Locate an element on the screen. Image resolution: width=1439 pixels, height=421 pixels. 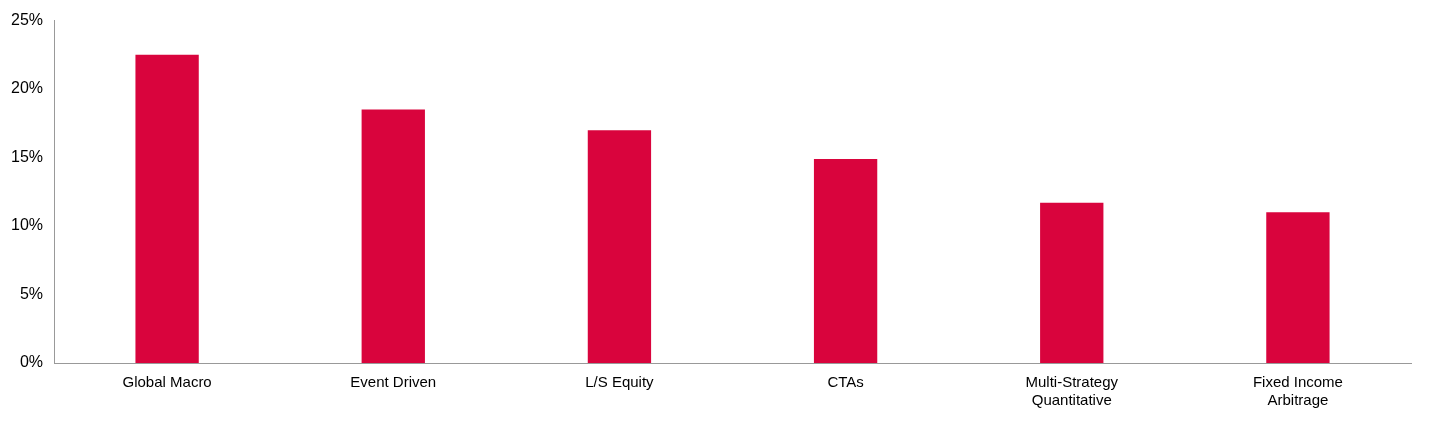
x-tick-label: L/S Equity is located at coordinates (620, 382).